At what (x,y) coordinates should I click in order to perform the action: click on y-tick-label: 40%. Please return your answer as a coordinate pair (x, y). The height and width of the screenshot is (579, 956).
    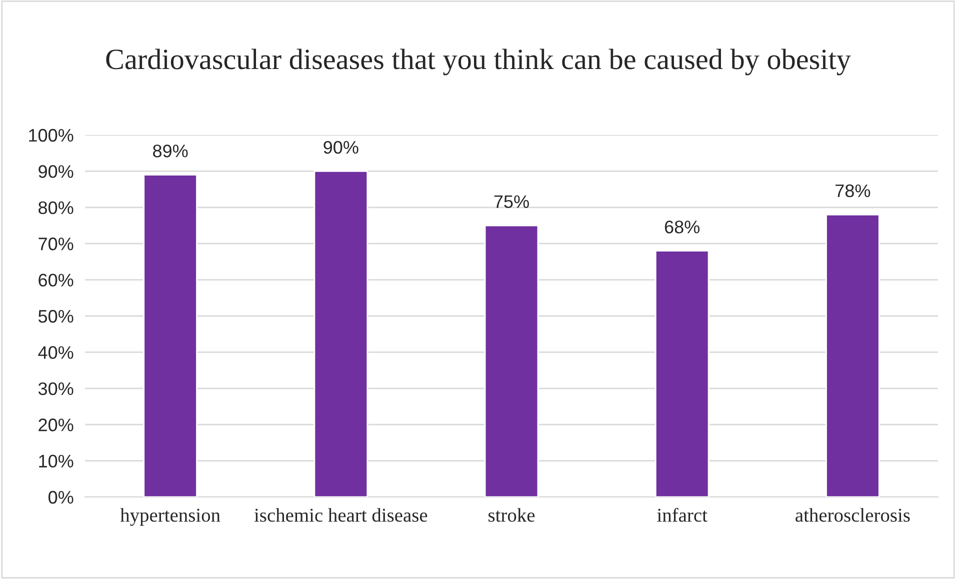
    Looking at the image, I should click on (56, 352).